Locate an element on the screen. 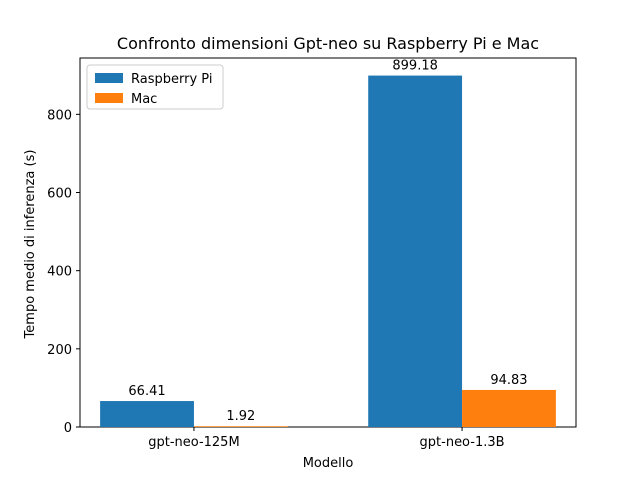  data-label: 66.41 is located at coordinates (146, 391).